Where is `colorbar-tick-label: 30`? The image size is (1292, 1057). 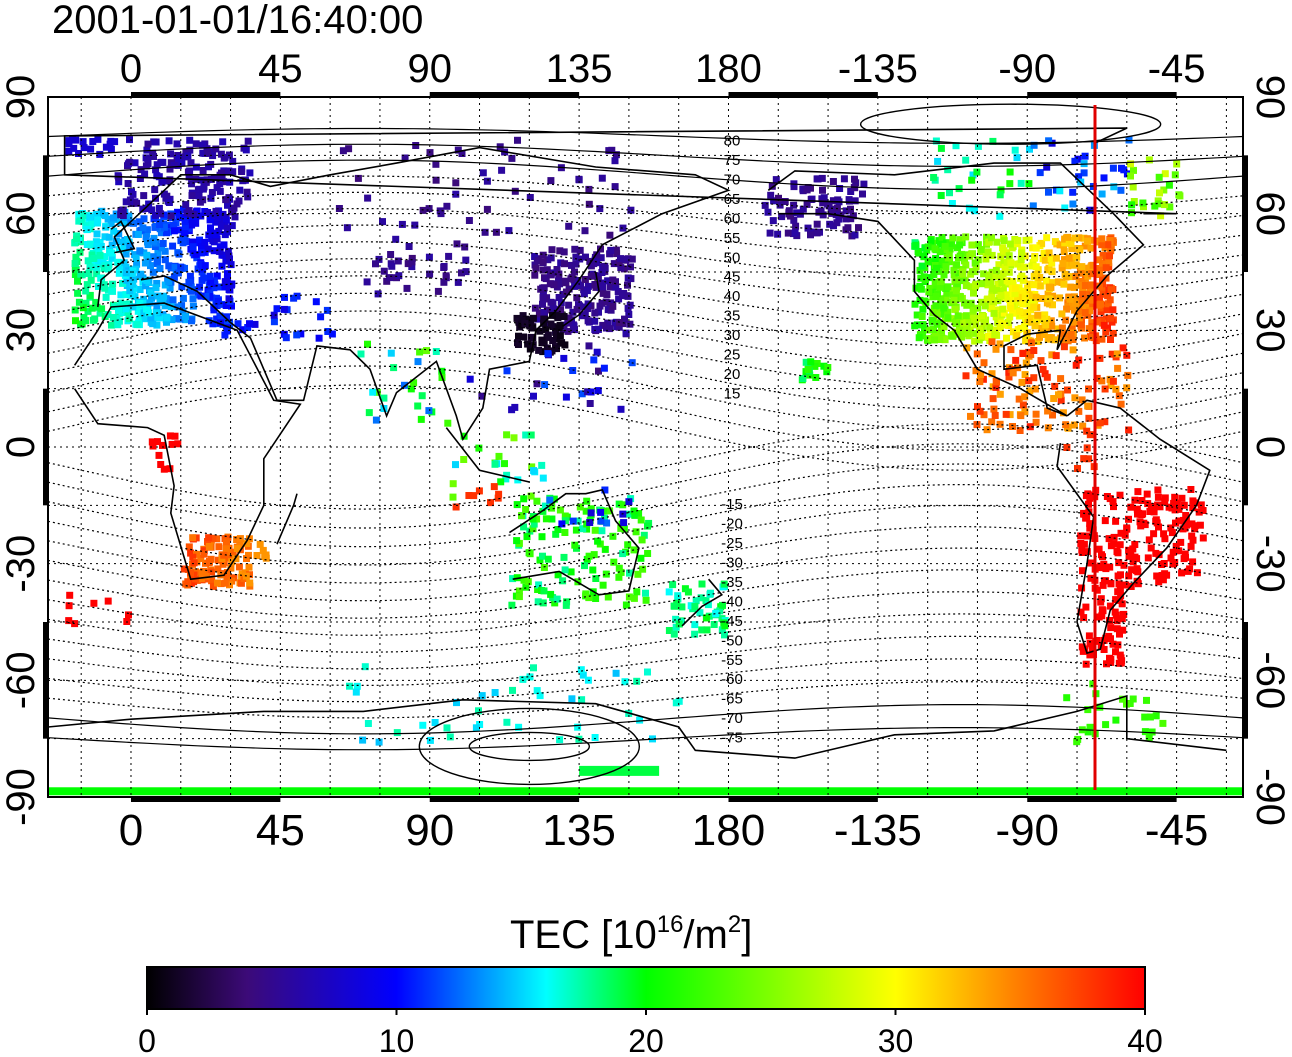 colorbar-tick-label: 30 is located at coordinates (896, 1040).